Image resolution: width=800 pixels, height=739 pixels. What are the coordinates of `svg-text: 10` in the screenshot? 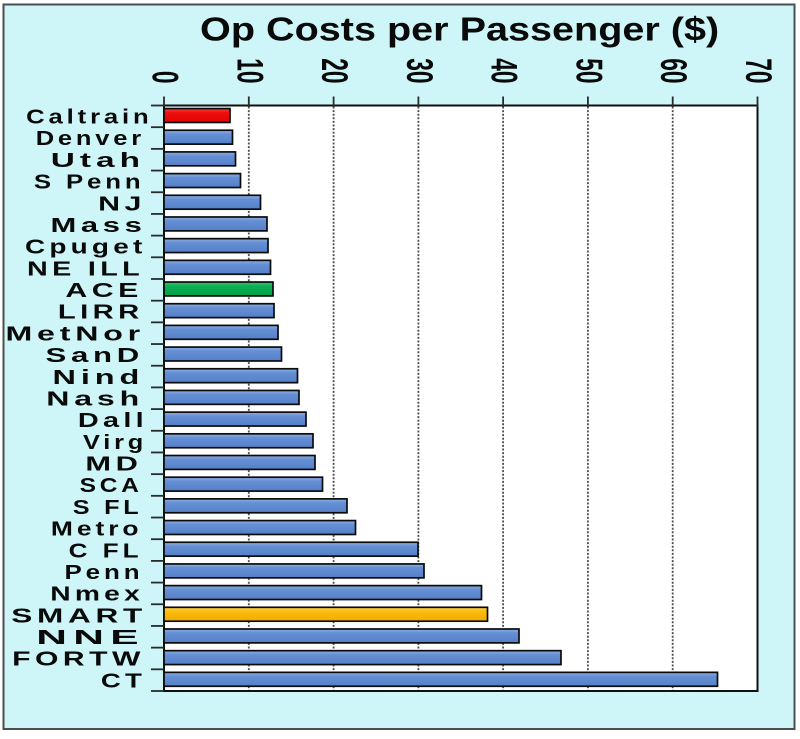 It's located at (250, 70).